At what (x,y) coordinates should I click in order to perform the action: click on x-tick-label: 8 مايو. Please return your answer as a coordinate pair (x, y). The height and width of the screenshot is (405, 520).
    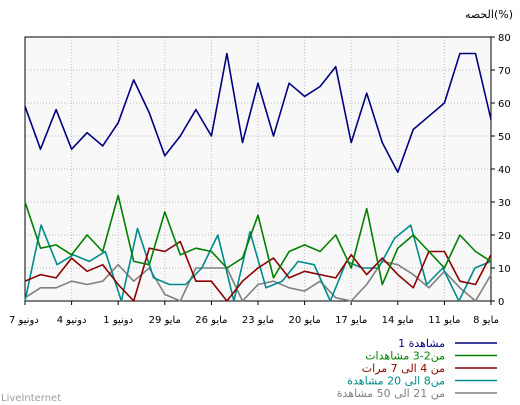
    Looking at the image, I should click on (486, 320).